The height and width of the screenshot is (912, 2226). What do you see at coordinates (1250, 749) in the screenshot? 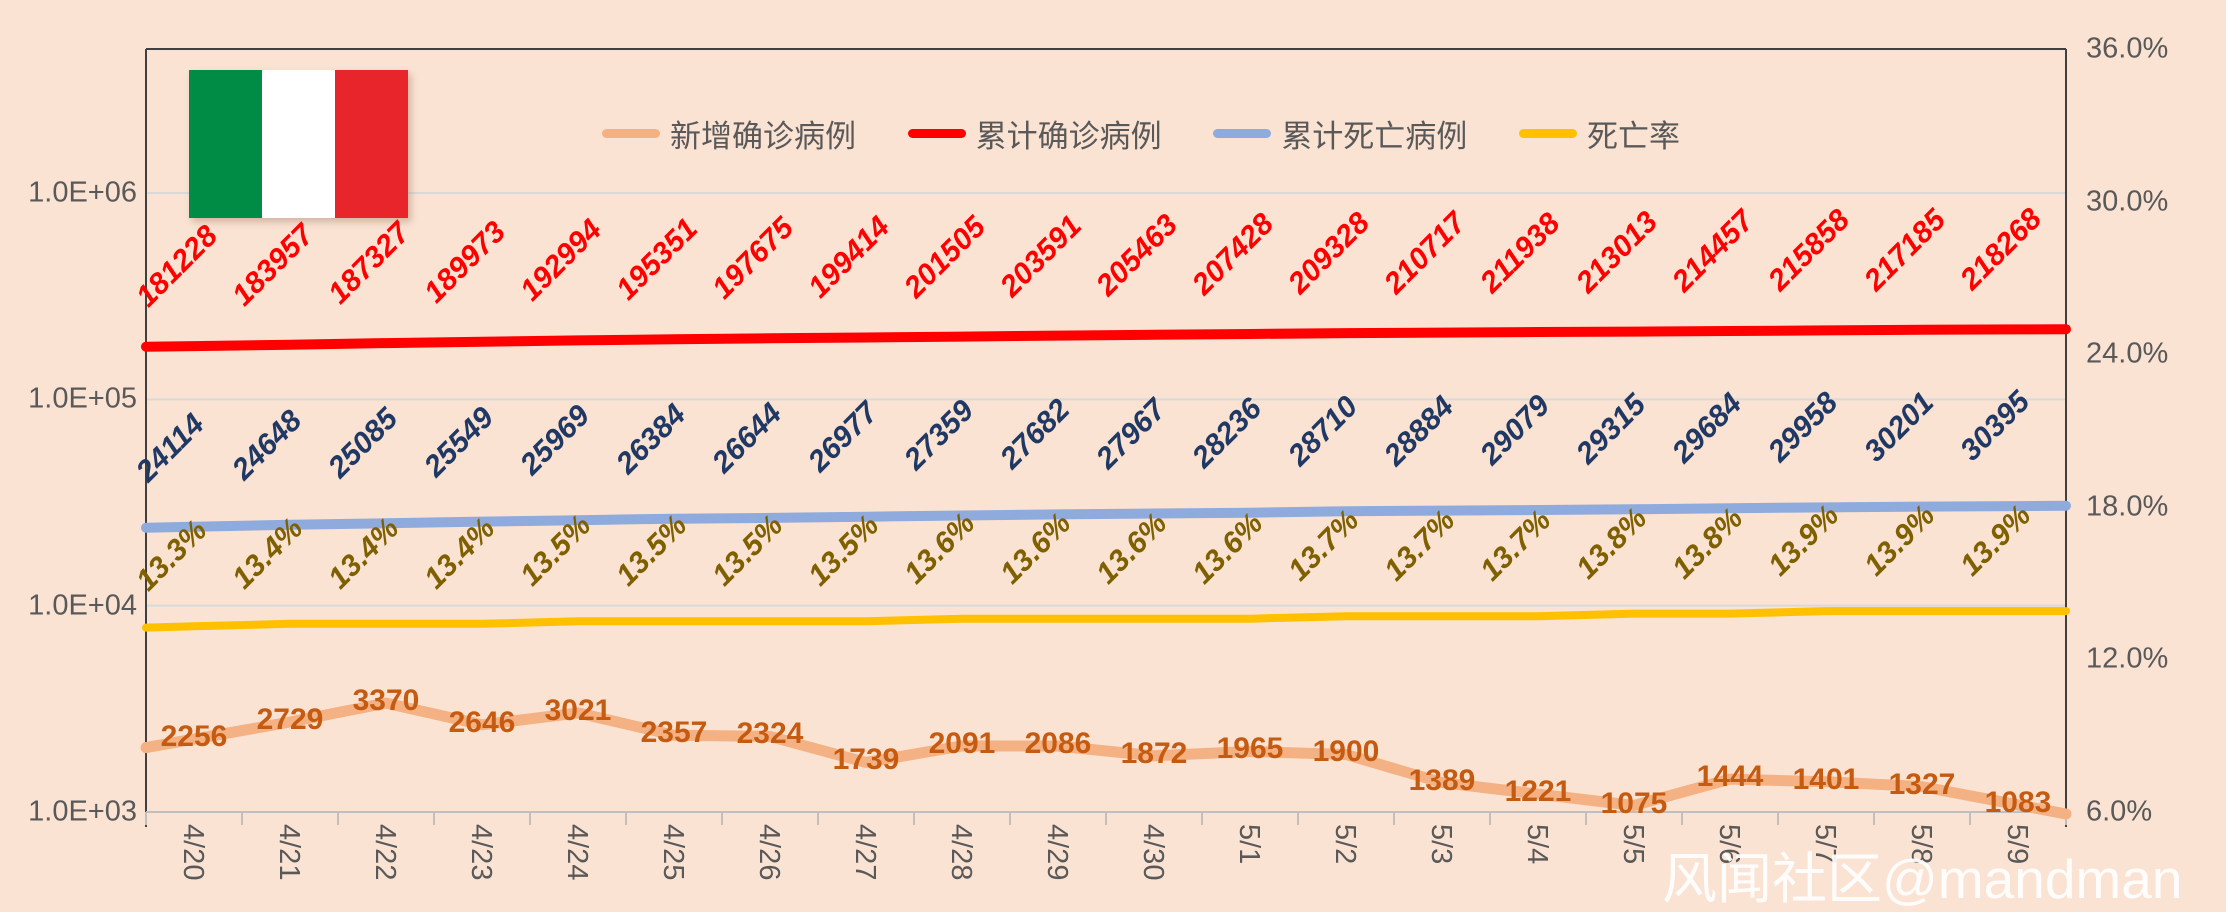
I see `data-label-new-cases: 1965` at bounding box center [1250, 749].